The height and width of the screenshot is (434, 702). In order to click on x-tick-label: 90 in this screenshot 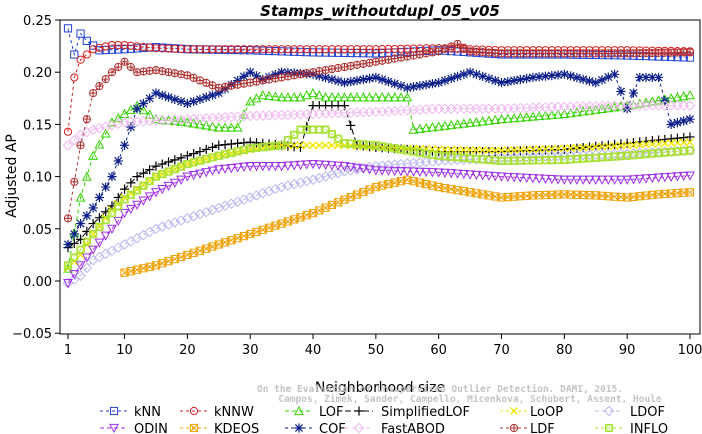, I will do `click(627, 350)`.